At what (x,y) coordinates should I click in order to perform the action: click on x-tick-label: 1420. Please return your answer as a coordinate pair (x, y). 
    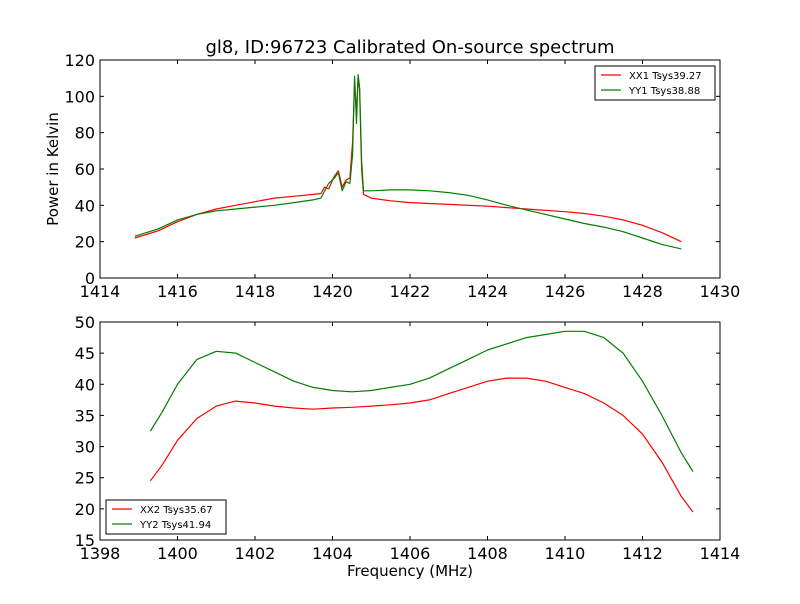
    Looking at the image, I should click on (332, 291).